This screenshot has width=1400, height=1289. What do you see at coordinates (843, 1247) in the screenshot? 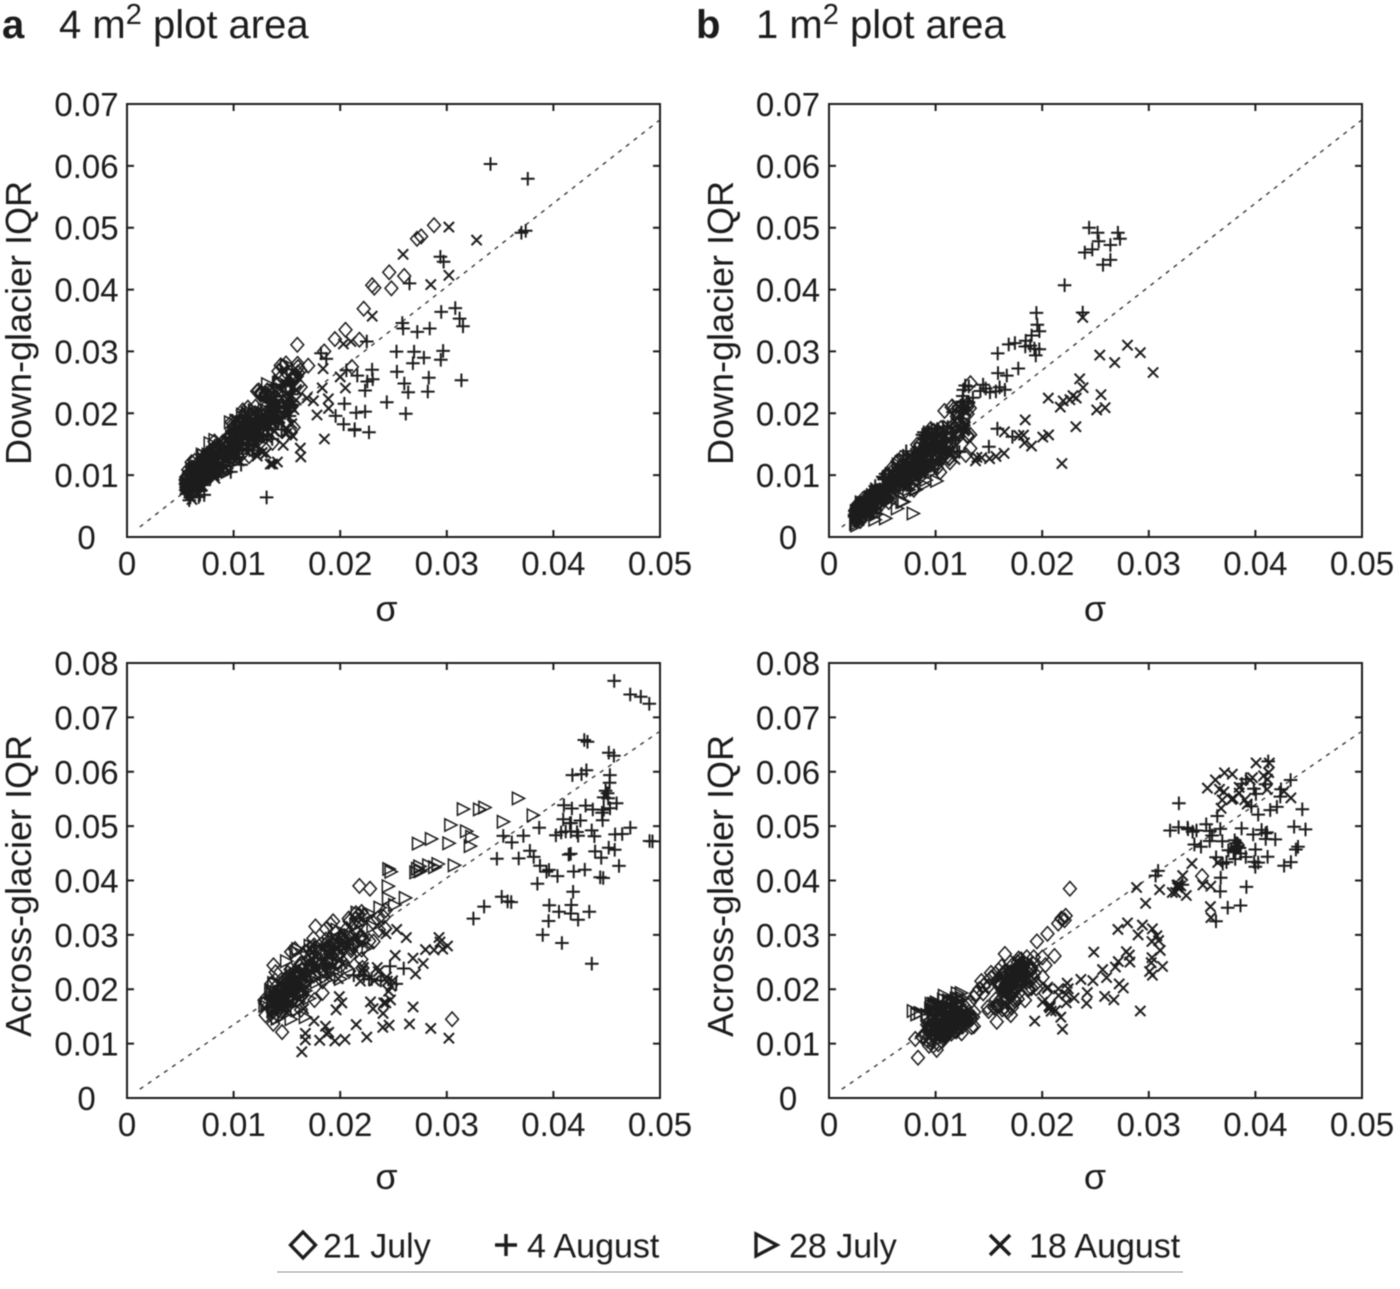
I see `svg-text: 28 July` at bounding box center [843, 1247].